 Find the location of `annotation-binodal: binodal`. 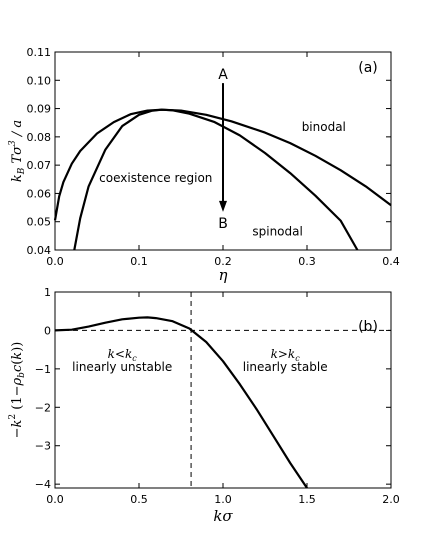

annotation-binodal: binodal is located at coordinates (324, 127).